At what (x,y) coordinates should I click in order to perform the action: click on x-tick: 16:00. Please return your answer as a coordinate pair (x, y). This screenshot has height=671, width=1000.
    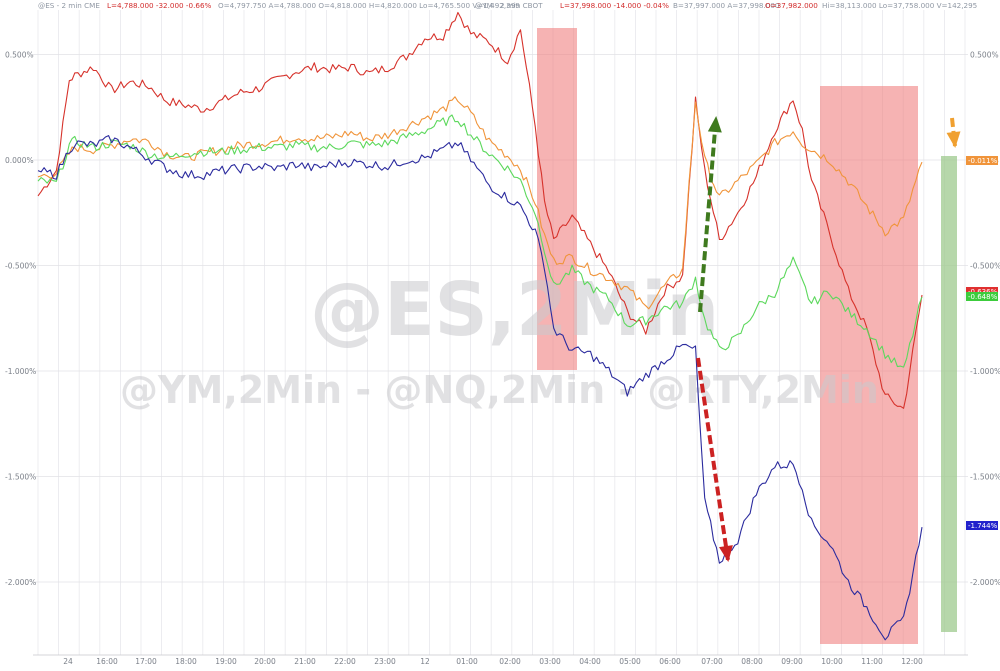
    Looking at the image, I should click on (107, 661).